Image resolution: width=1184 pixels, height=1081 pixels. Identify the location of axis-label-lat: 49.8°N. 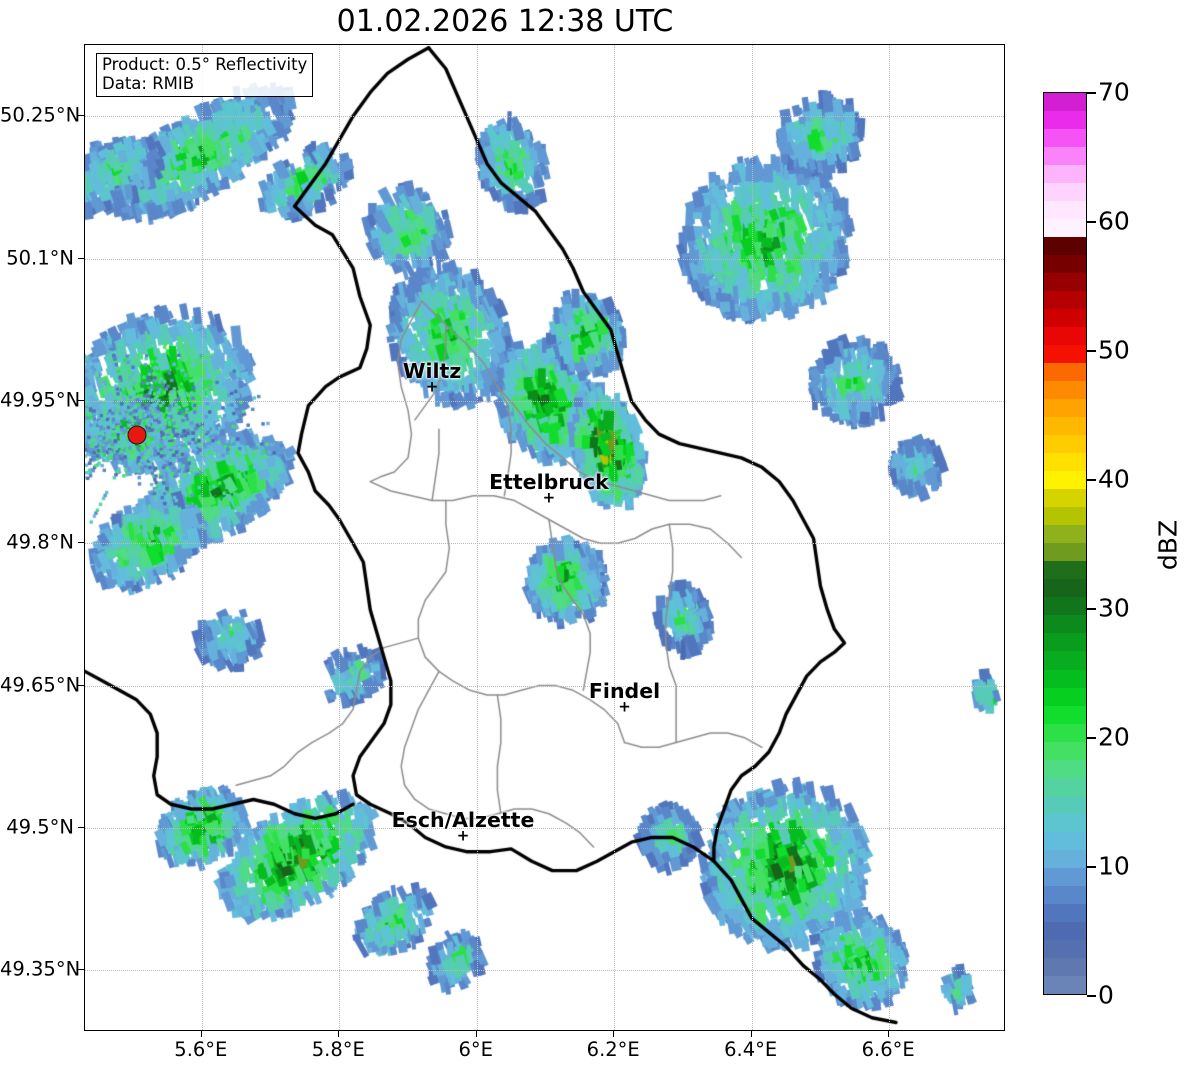
(40, 542).